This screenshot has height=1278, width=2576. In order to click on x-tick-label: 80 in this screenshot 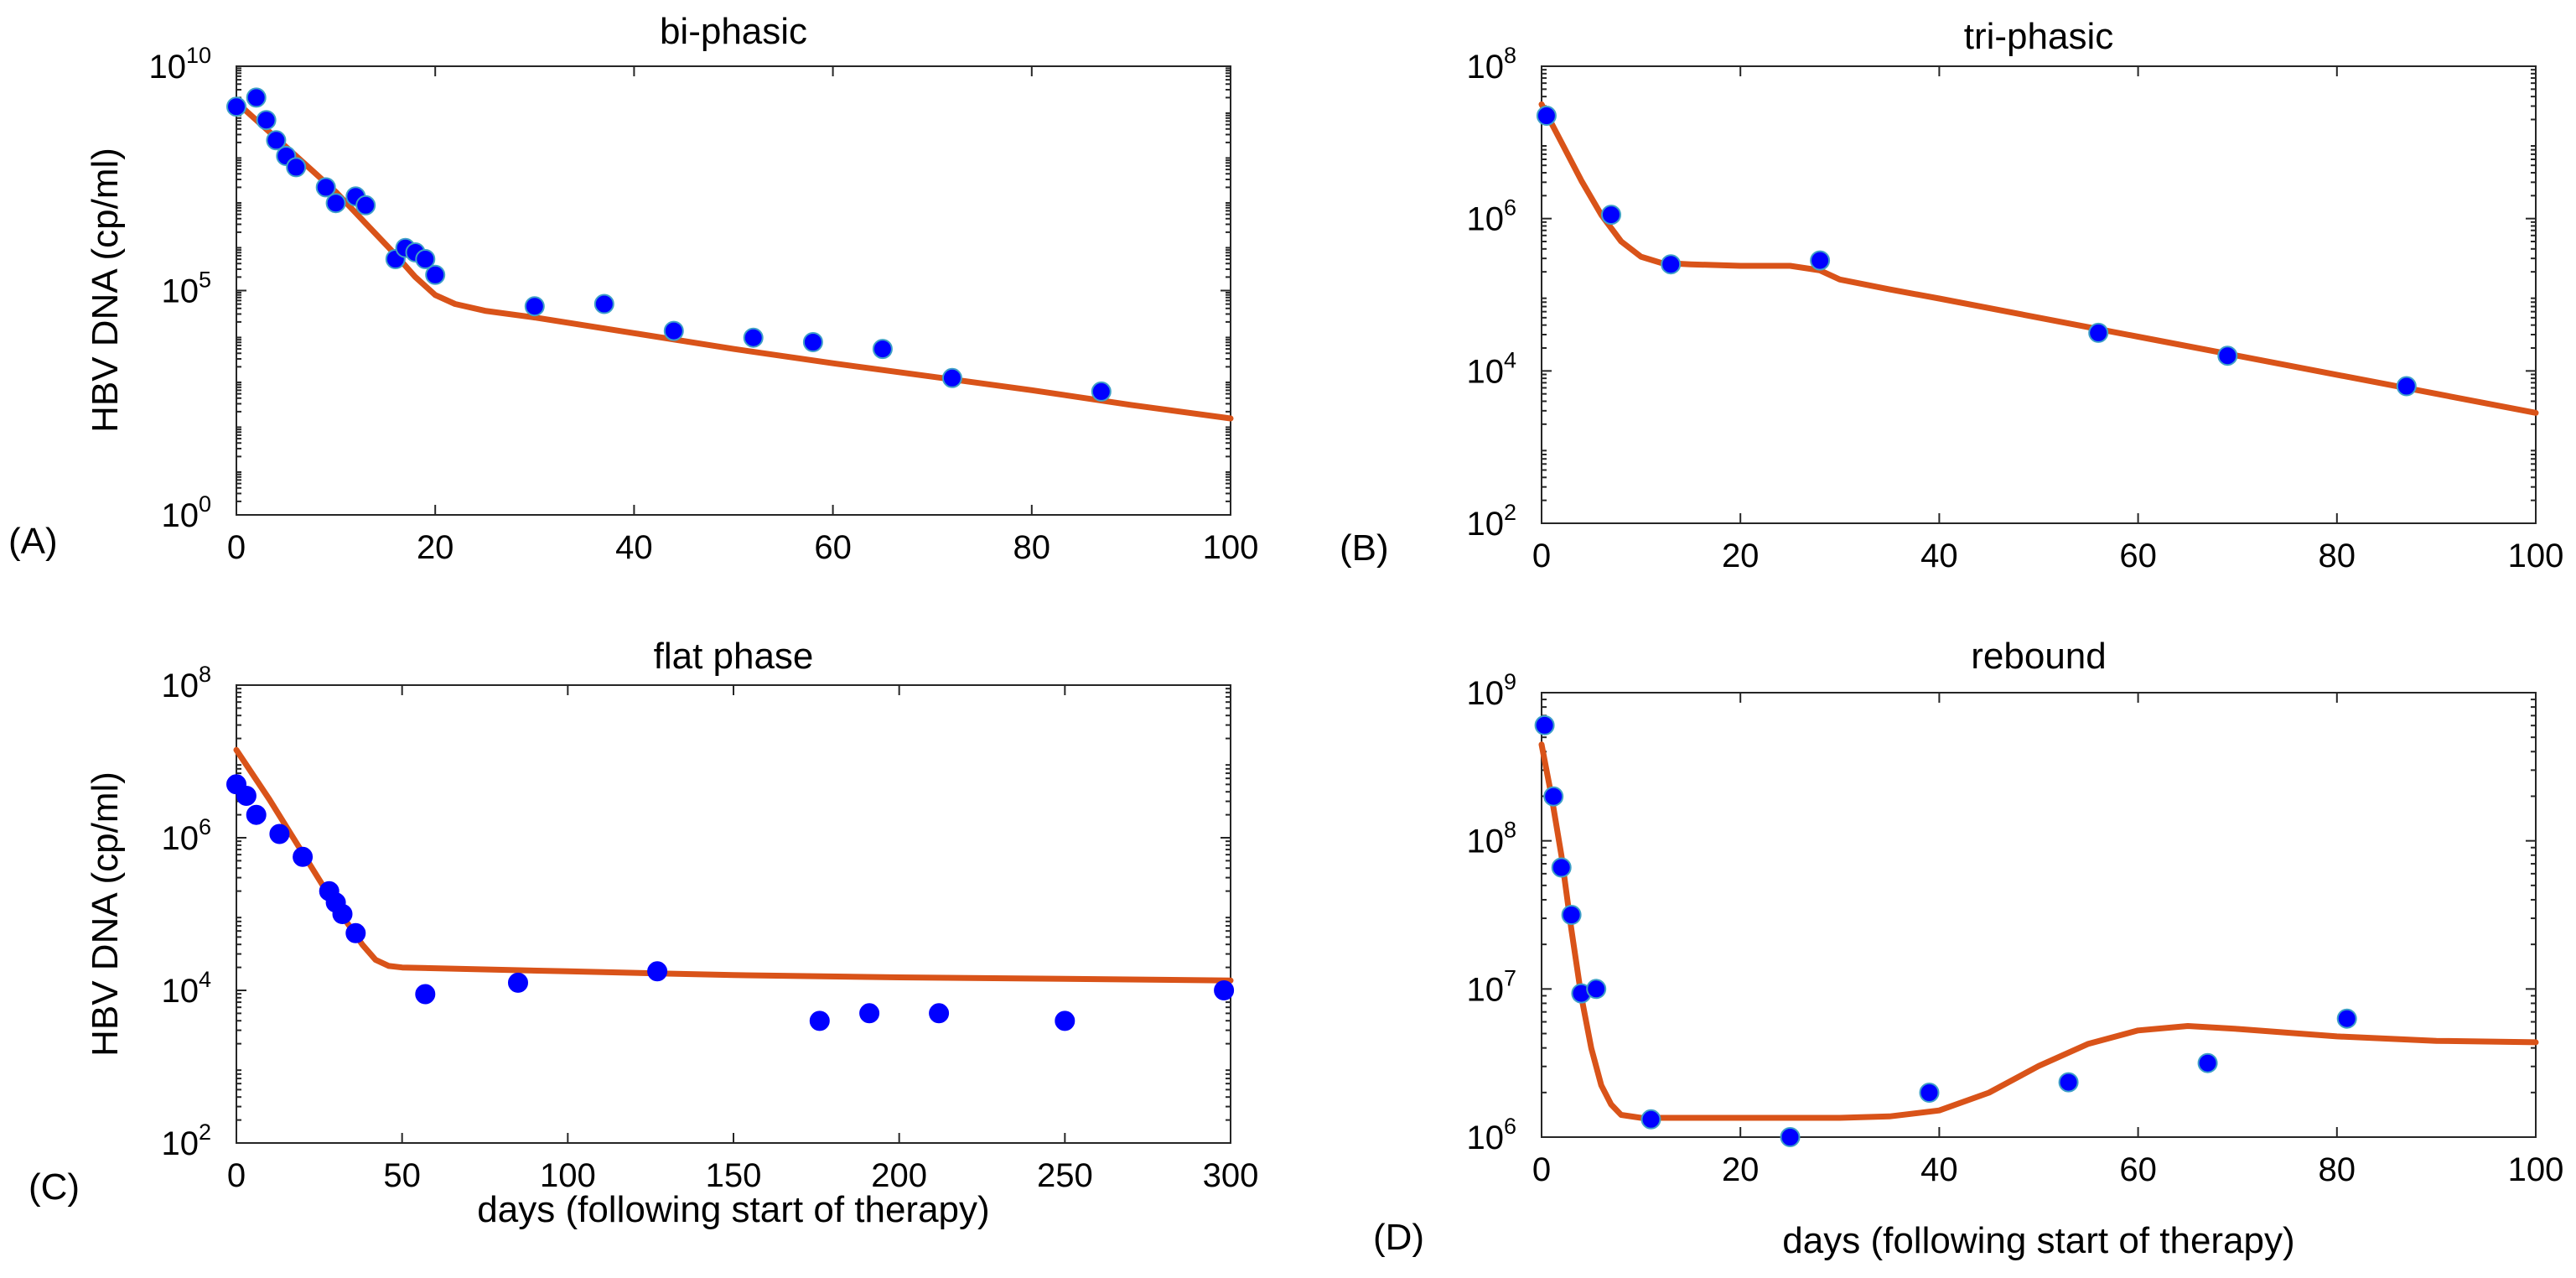, I will do `click(1032, 547)`.